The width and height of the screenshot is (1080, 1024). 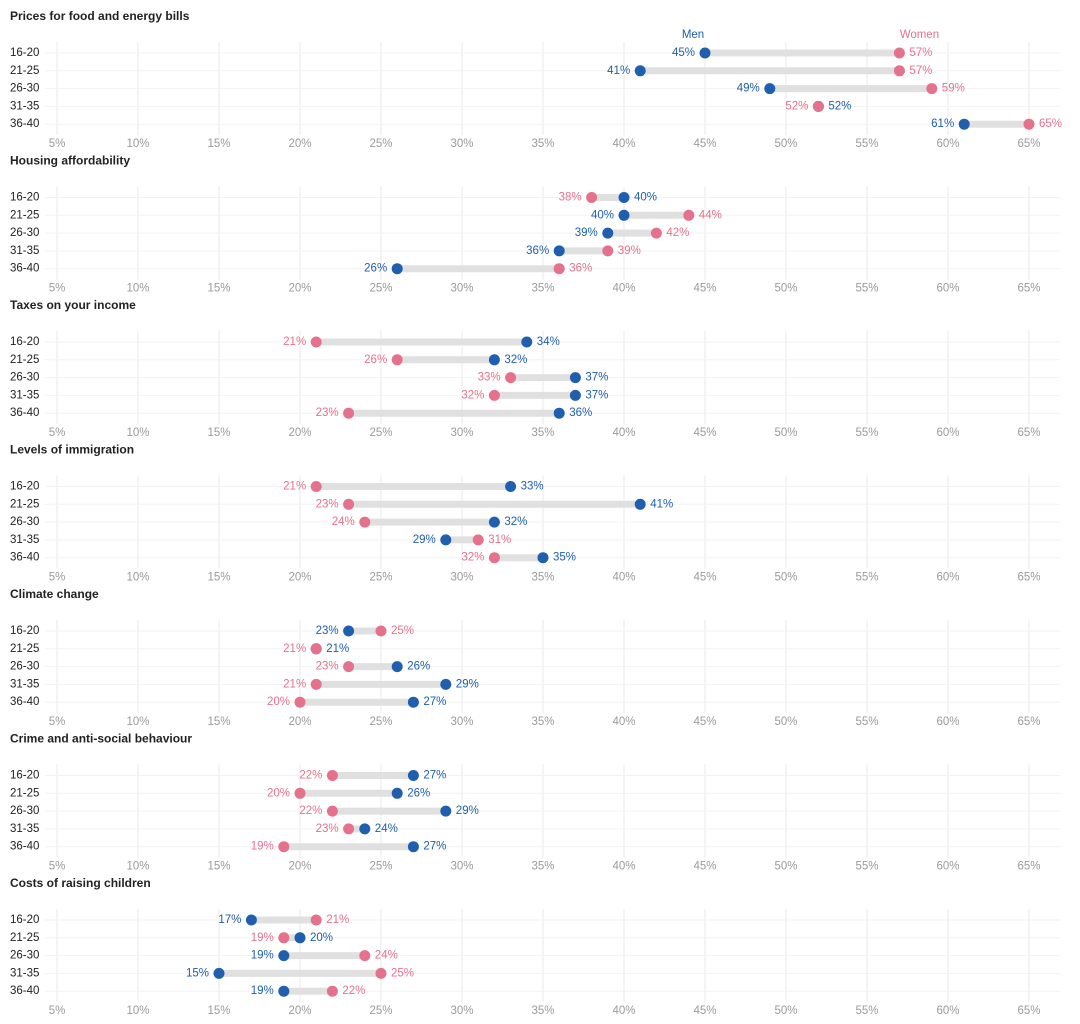 What do you see at coordinates (278, 793) in the screenshot?
I see `value-label: 20%` at bounding box center [278, 793].